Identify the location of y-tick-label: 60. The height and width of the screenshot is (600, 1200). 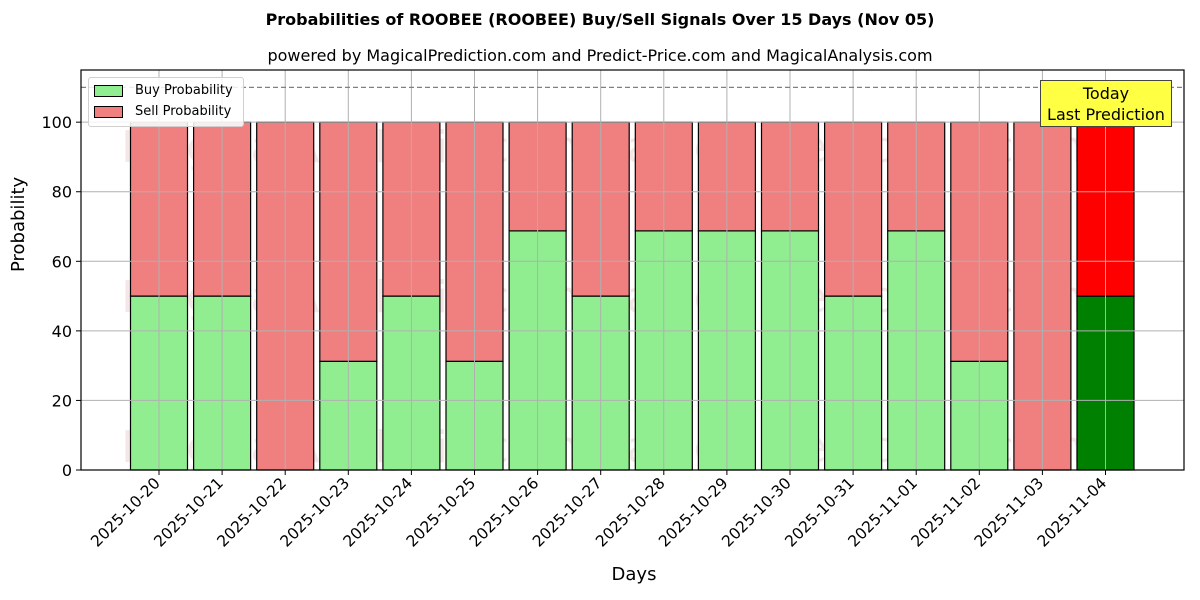
(62, 261).